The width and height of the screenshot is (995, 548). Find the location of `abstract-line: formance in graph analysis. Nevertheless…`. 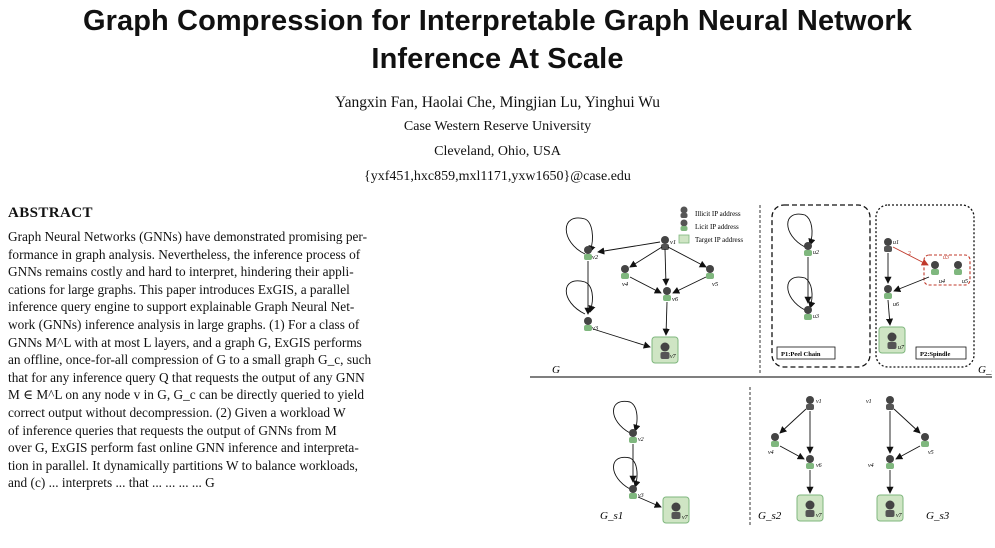

abstract-line: formance in graph analysis. Nevertheless… is located at coordinates (184, 254).